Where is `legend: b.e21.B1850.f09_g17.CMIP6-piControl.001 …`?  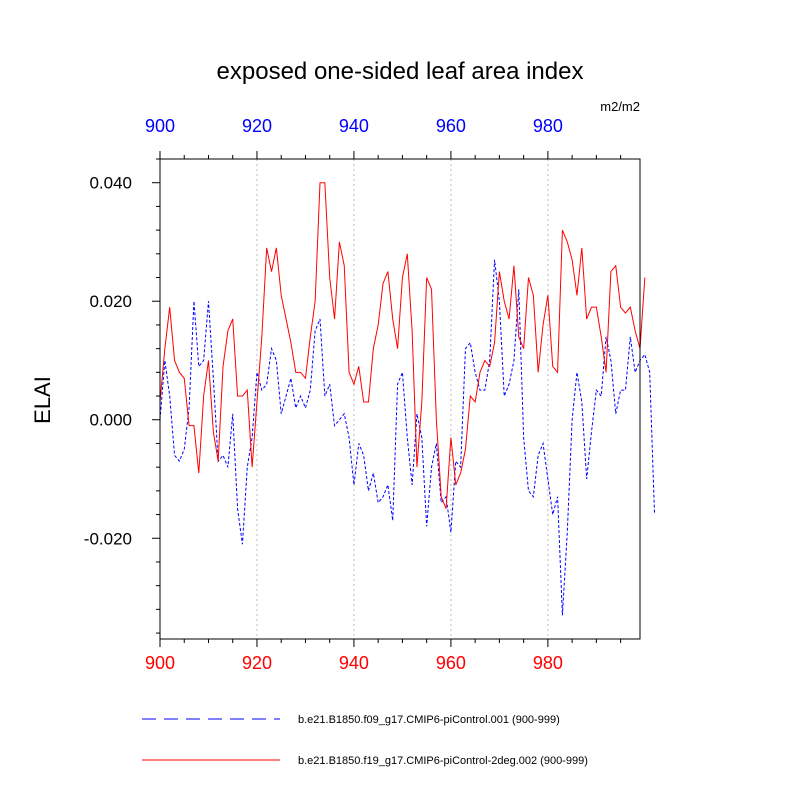 legend: b.e21.B1850.f09_g17.CMIP6-piControl.001 … is located at coordinates (365, 740).